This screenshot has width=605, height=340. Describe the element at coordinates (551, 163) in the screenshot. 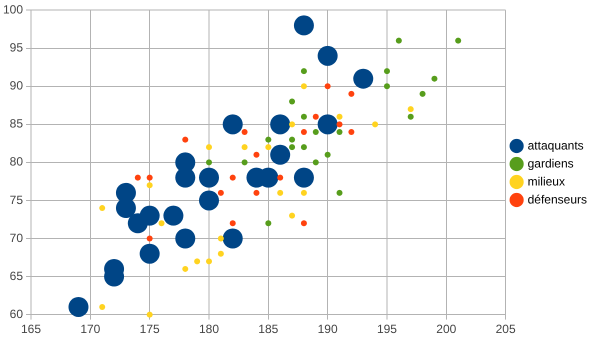

I see `legend-label: gardiens` at that location.